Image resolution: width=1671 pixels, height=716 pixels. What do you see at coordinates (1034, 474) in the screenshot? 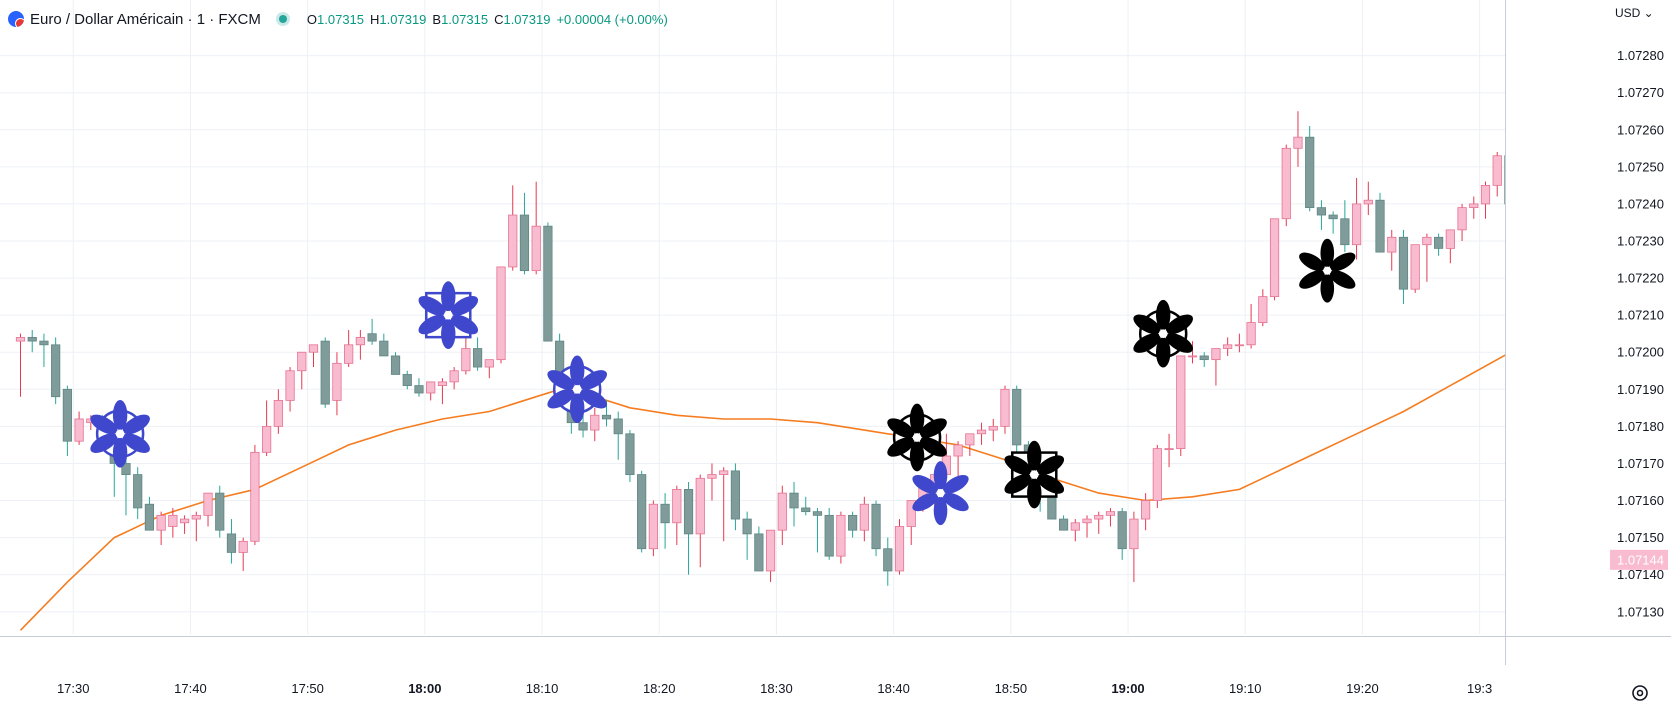
I see `wheel-marker-square-black` at bounding box center [1034, 474].